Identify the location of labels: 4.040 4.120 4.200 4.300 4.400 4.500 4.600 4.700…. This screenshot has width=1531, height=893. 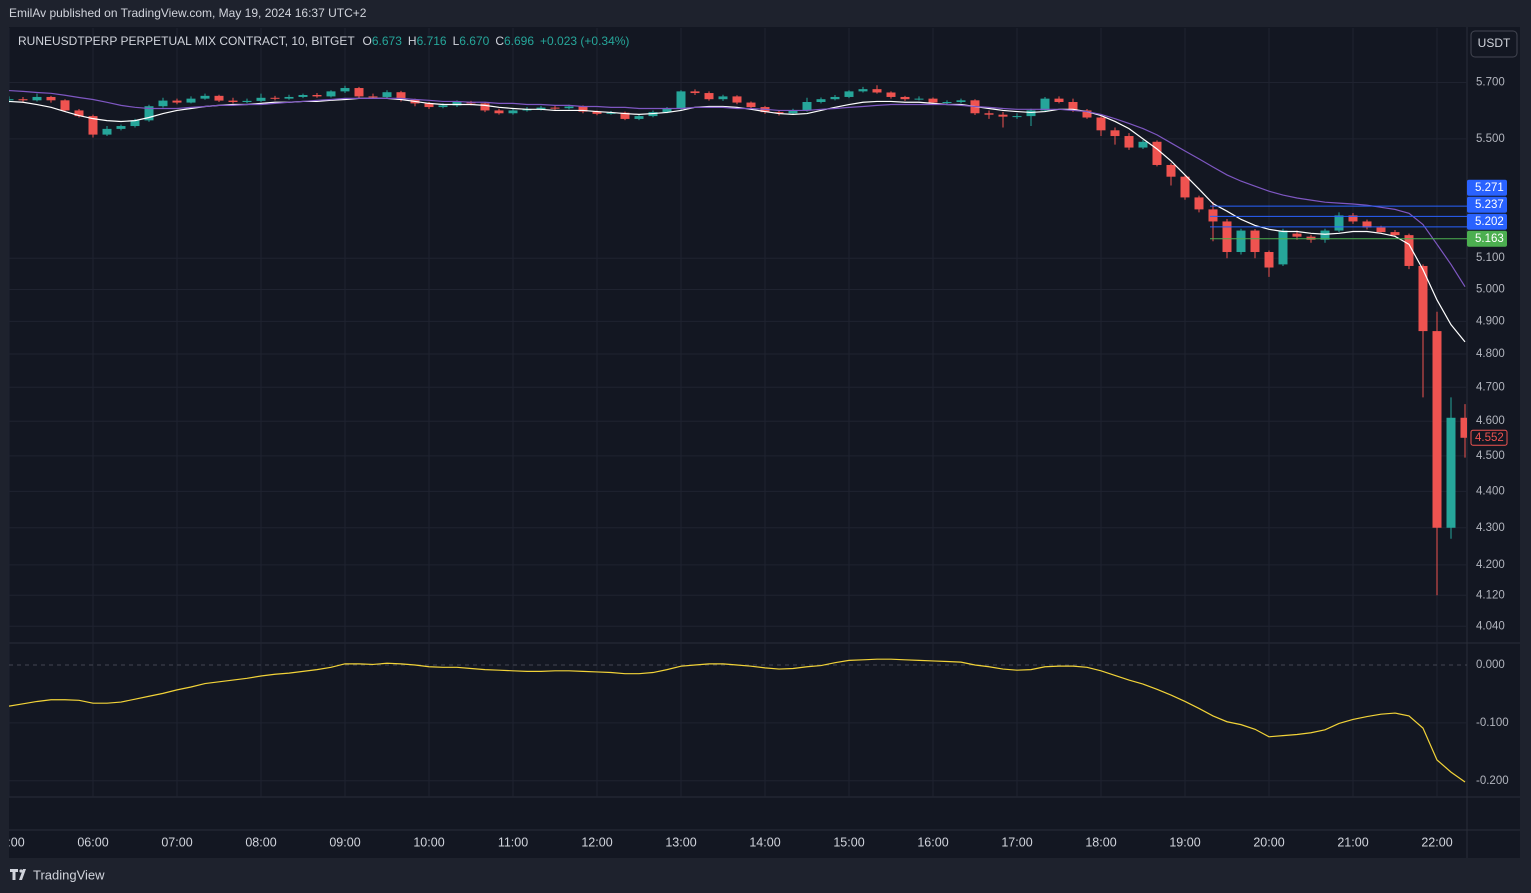
(1488, 432).